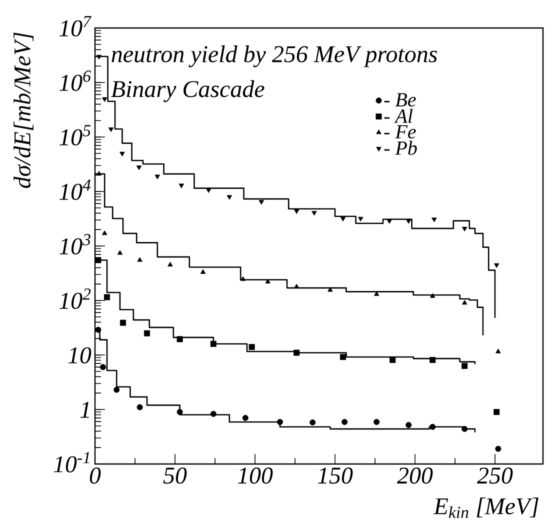 The image size is (546, 527). What do you see at coordinates (72, 462) in the screenshot?
I see `y-tick-label: 10$^{-1}$` at bounding box center [72, 462].